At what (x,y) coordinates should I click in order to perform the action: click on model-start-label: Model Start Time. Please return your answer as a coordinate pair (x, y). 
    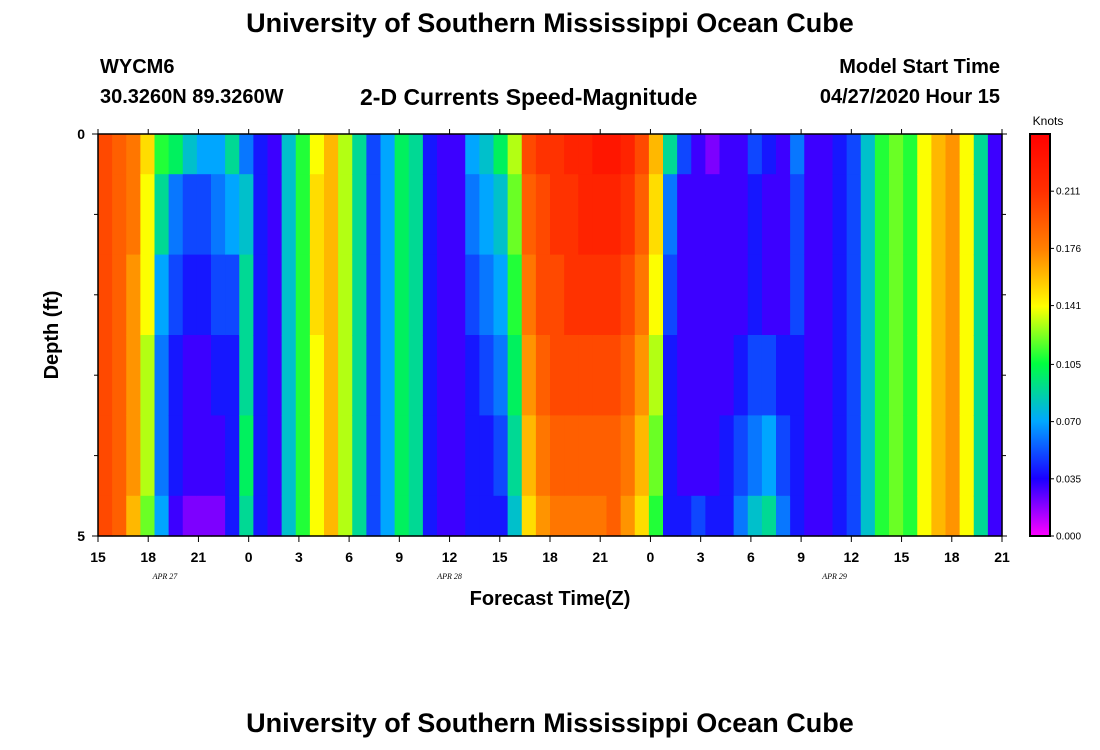
    Looking at the image, I should click on (919, 67).